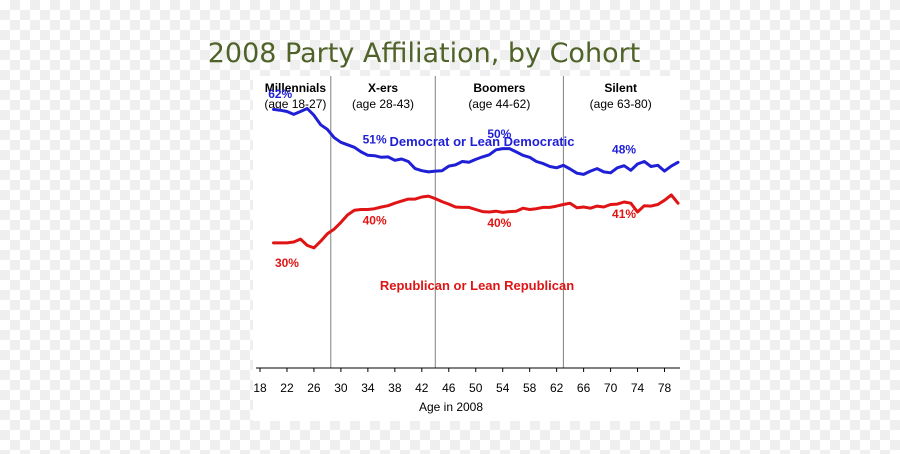 The width and height of the screenshot is (900, 454). What do you see at coordinates (260, 388) in the screenshot?
I see `x-tick-label: 18` at bounding box center [260, 388].